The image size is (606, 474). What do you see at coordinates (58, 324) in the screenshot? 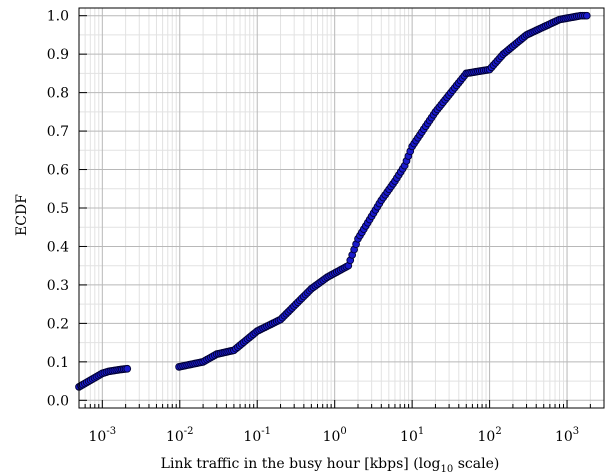
I see `y-tick-label: 0.2` at bounding box center [58, 324].